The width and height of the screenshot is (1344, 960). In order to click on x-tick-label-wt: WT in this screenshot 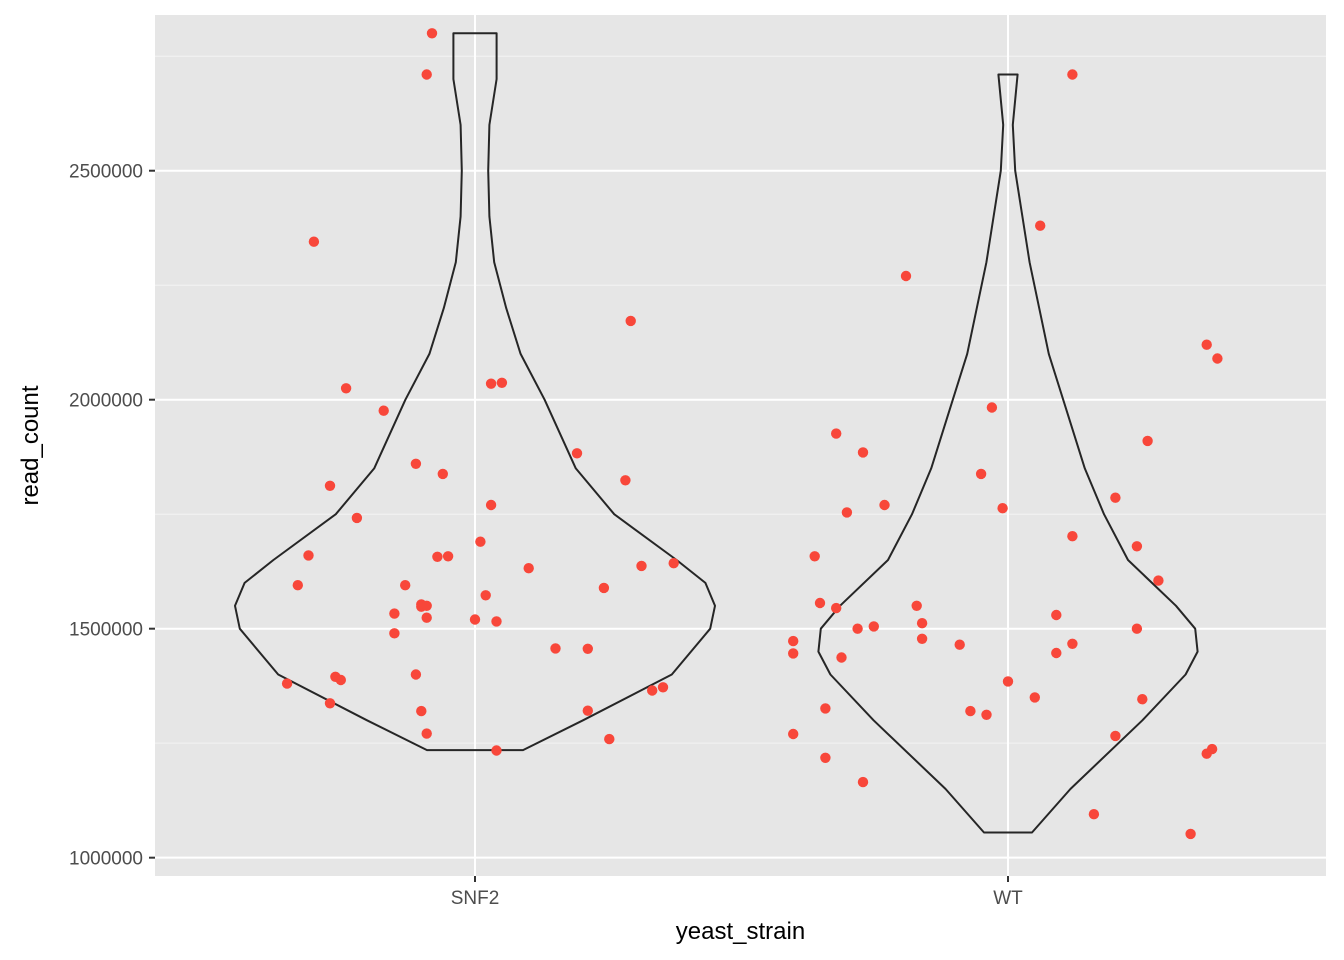, I will do `click(1008, 898)`.